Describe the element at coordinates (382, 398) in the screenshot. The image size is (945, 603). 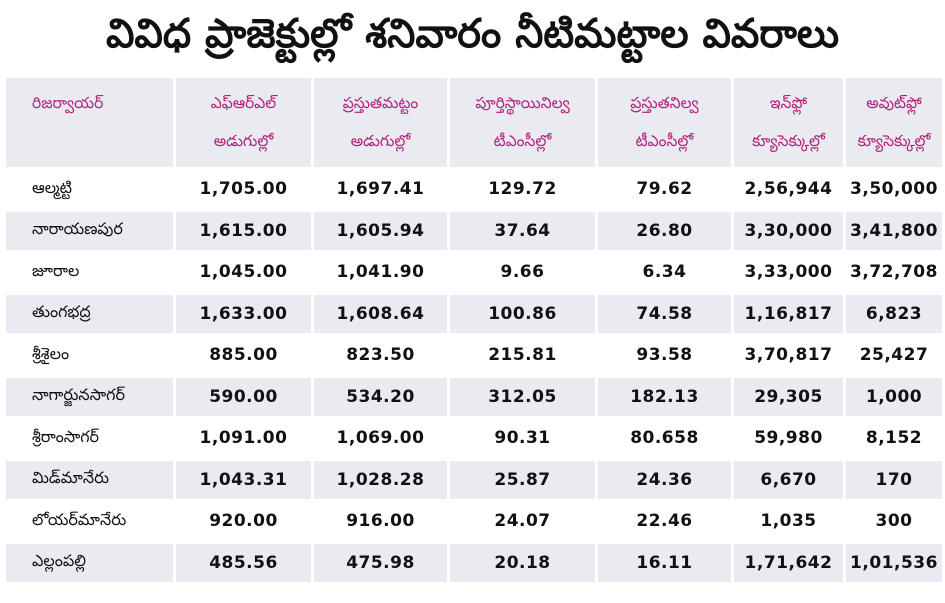
I see `current-level-value: 534.20` at that location.